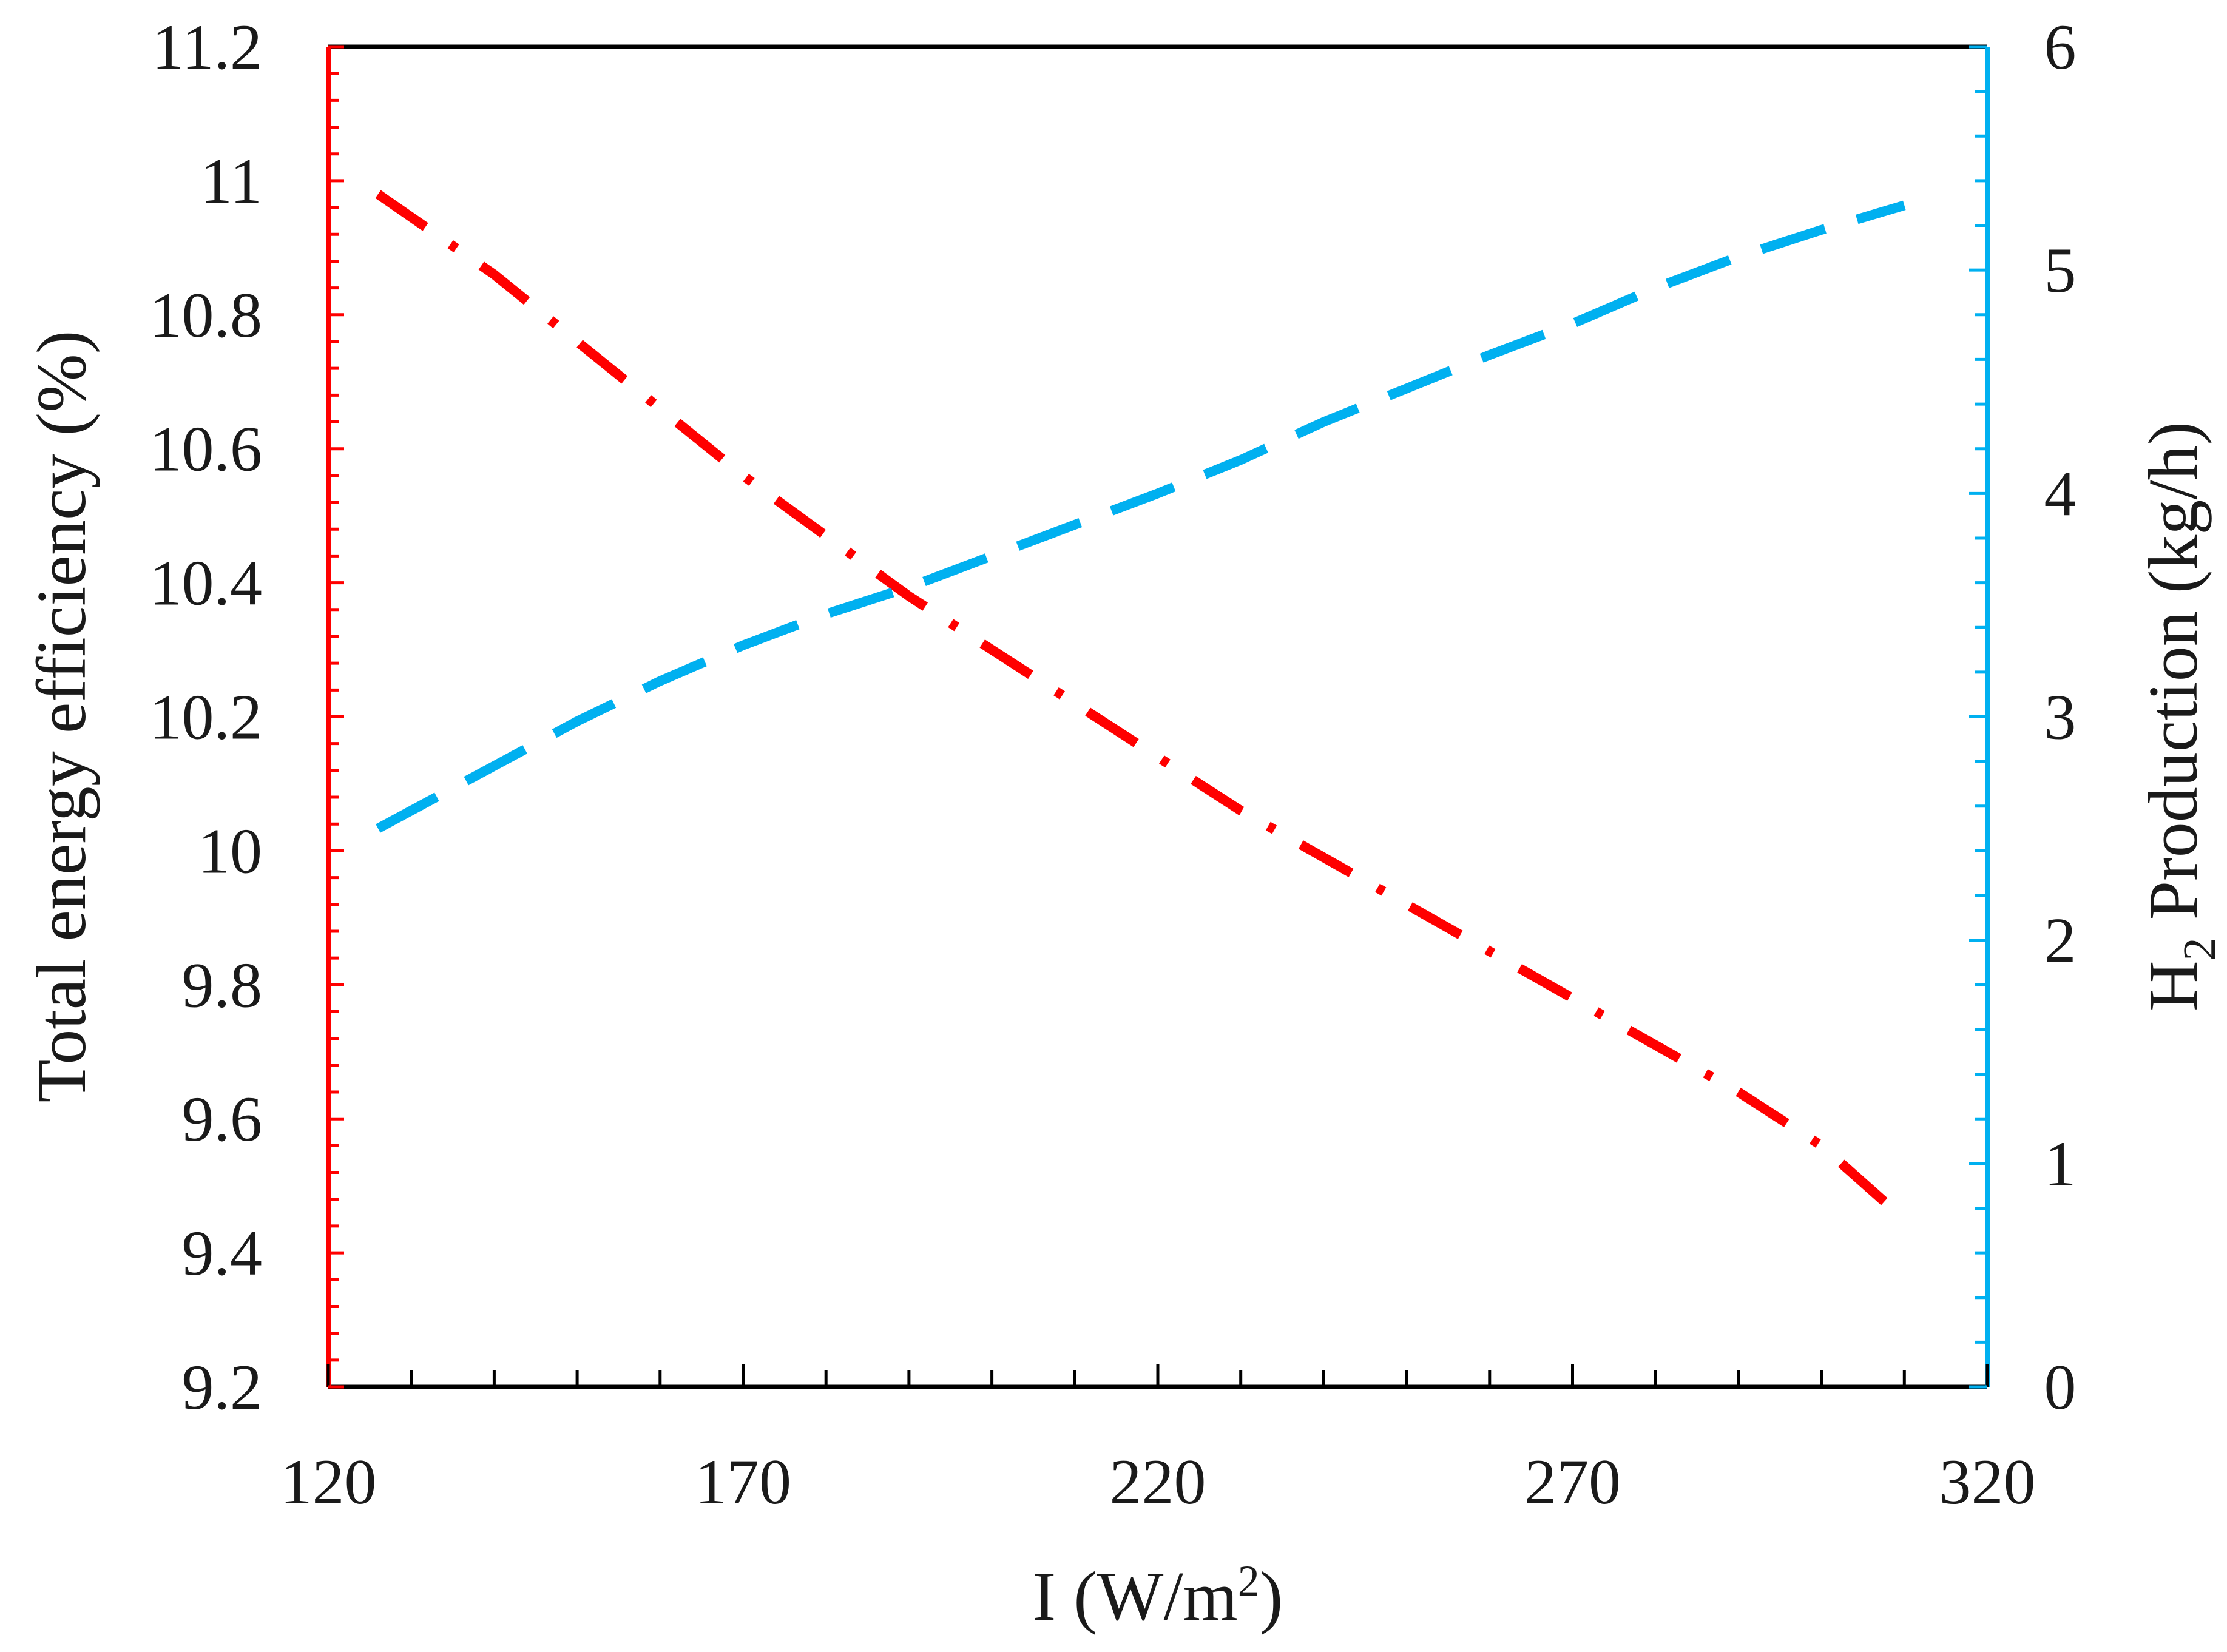 The image size is (2227, 1652). What do you see at coordinates (2060, 940) in the screenshot?
I see `right-tick-label: 2` at bounding box center [2060, 940].